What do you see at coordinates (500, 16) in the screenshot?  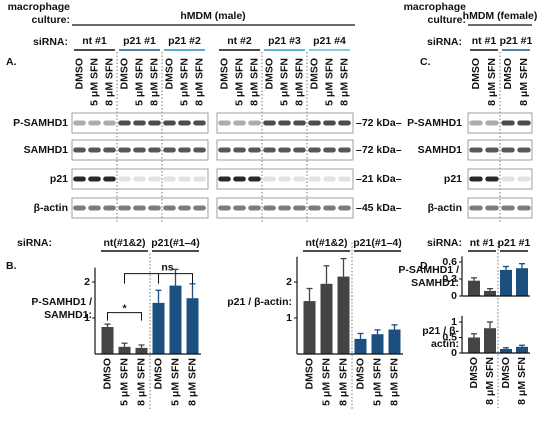 I see `cohort-label: hMDM (female)` at bounding box center [500, 16].